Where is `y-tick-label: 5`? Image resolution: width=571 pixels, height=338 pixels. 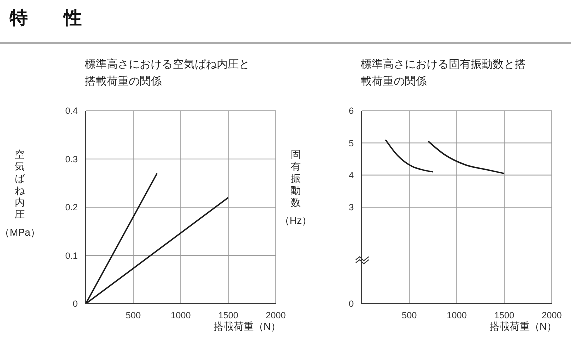
y-tick-label: 5 is located at coordinates (351, 143).